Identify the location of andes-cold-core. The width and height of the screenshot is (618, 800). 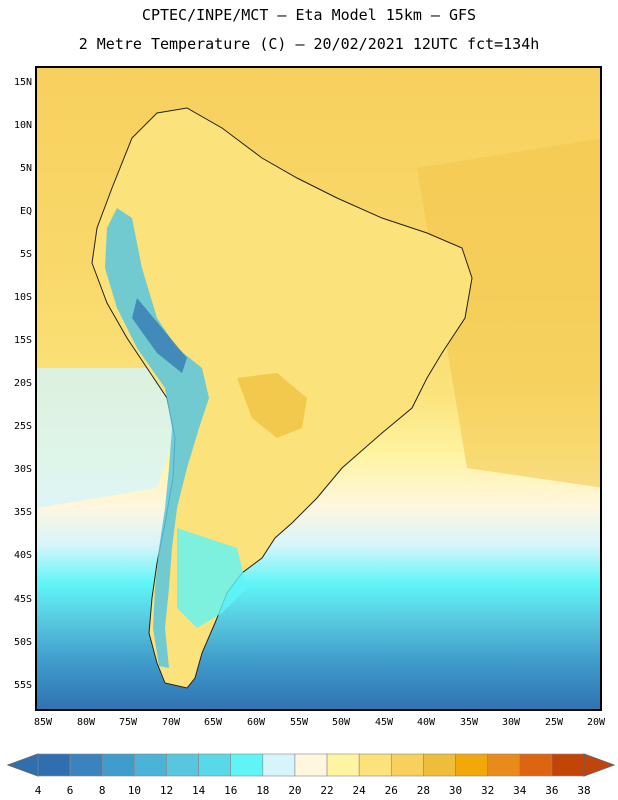
(159, 335).